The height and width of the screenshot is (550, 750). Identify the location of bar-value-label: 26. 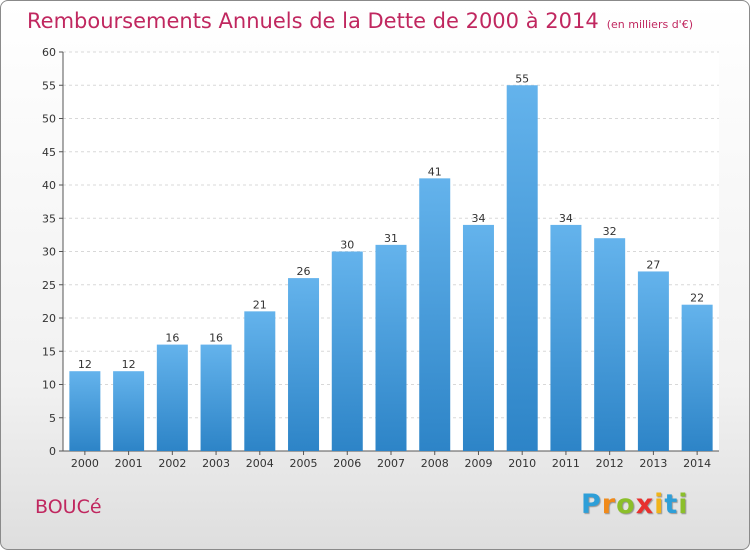
(304, 271).